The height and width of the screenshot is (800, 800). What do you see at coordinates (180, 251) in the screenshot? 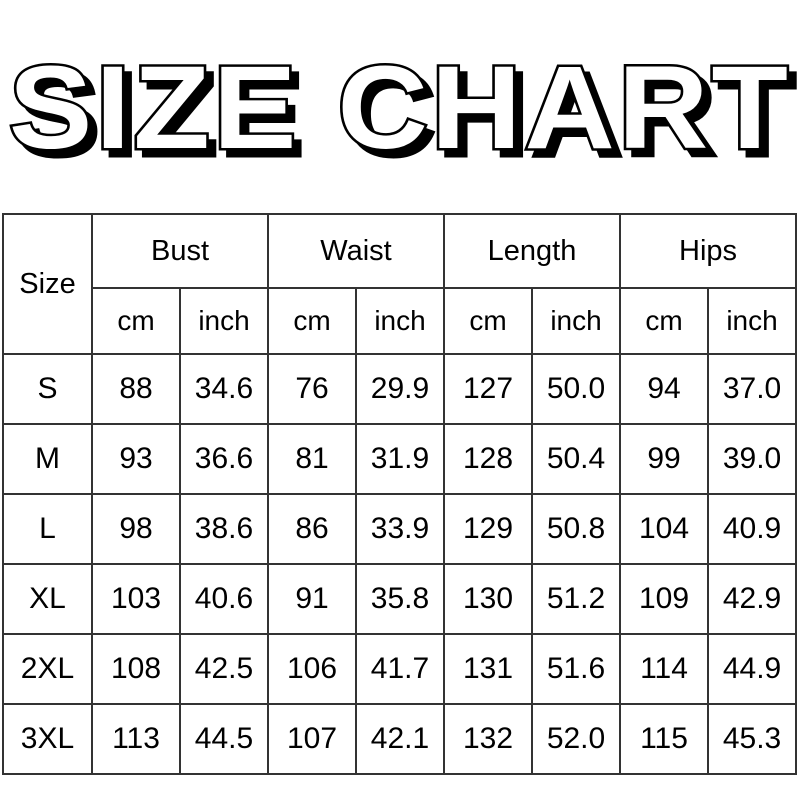
I see `header-group-bust: Bust` at bounding box center [180, 251].